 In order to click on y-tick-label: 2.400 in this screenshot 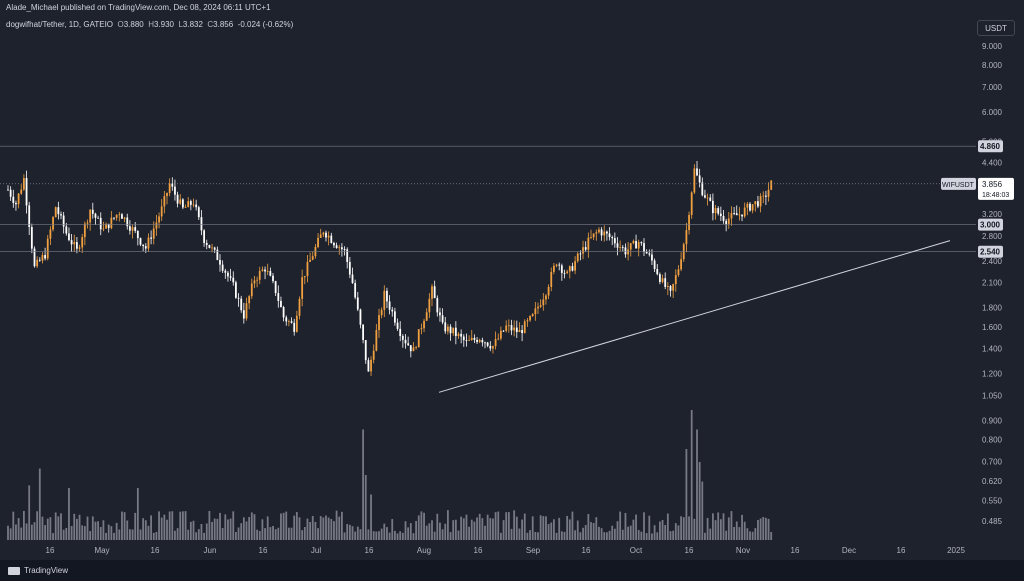, I will do `click(992, 261)`.